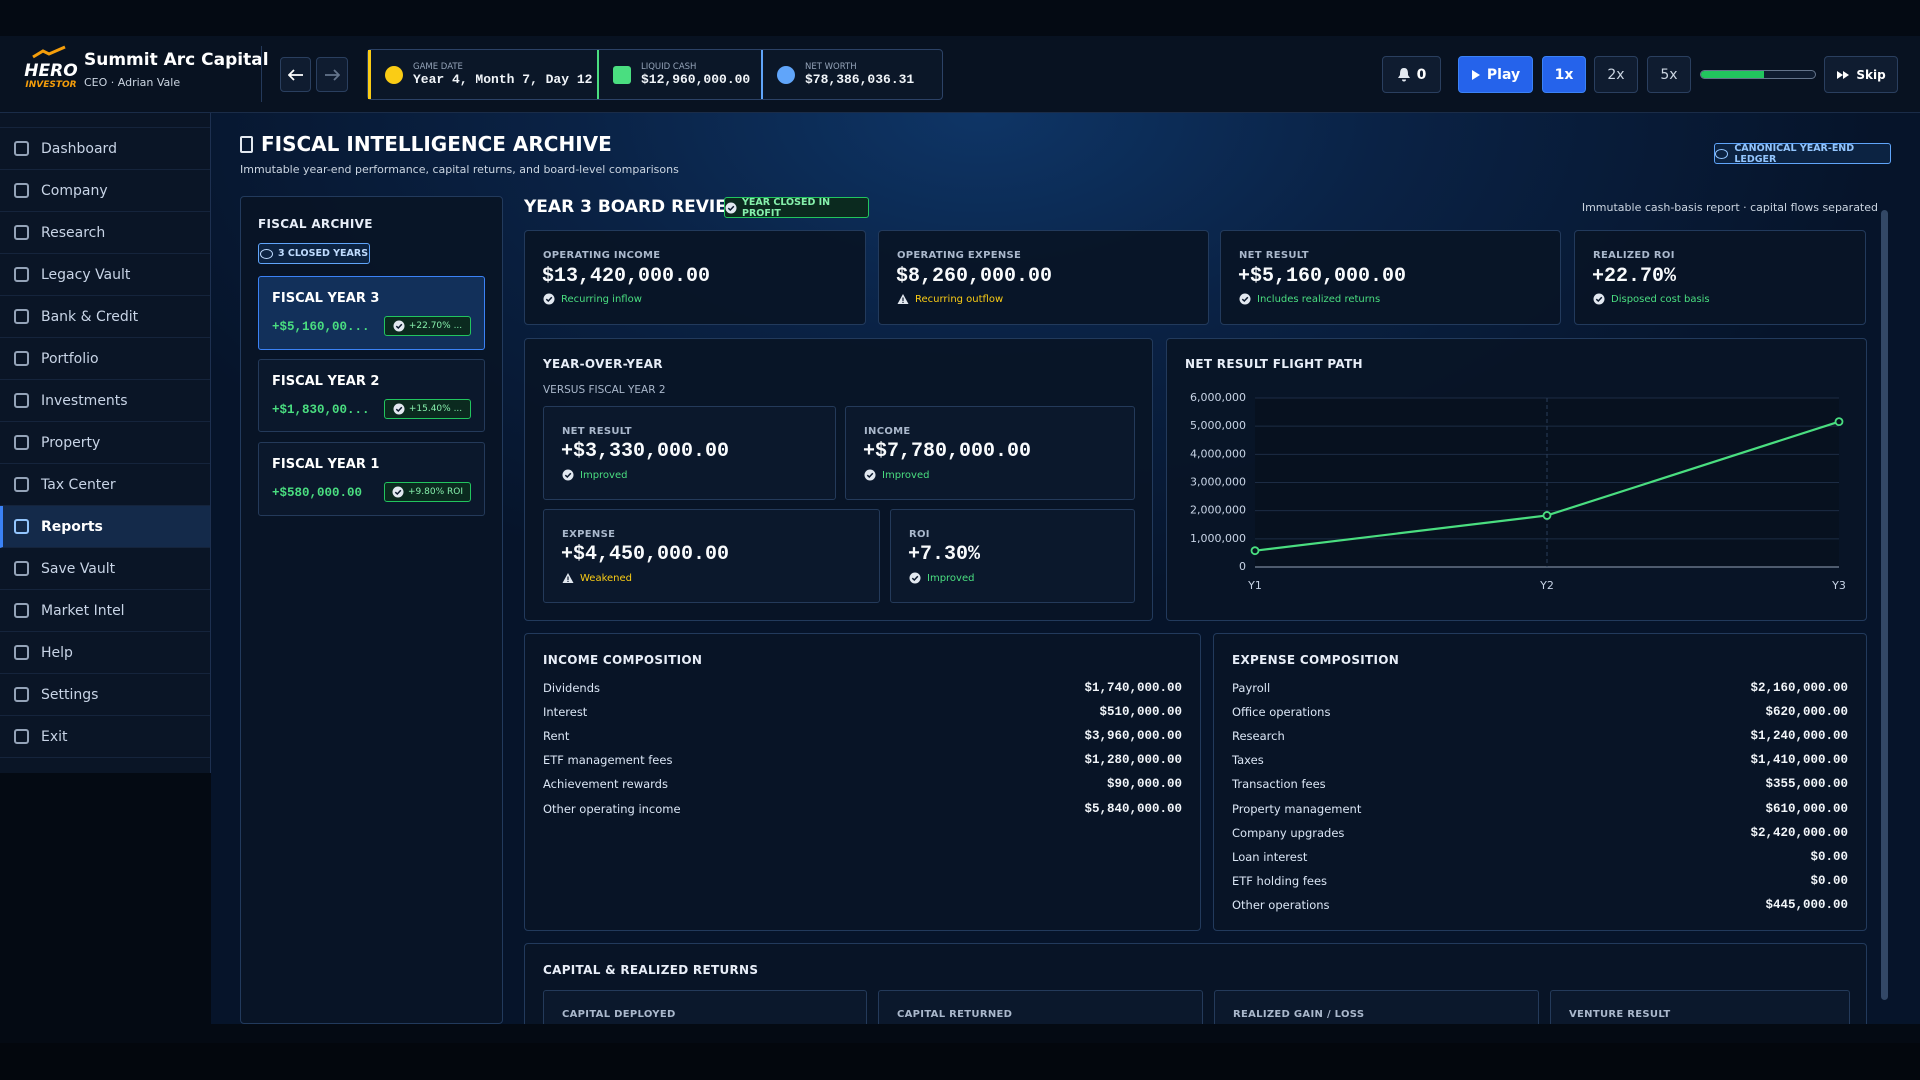  I want to click on composition-row: Taxes $1,410,000.00, so click(1540, 760).